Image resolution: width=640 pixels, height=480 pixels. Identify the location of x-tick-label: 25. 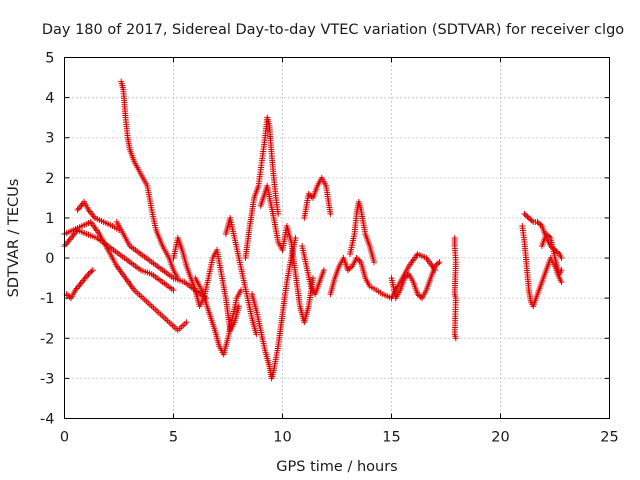
(609, 438).